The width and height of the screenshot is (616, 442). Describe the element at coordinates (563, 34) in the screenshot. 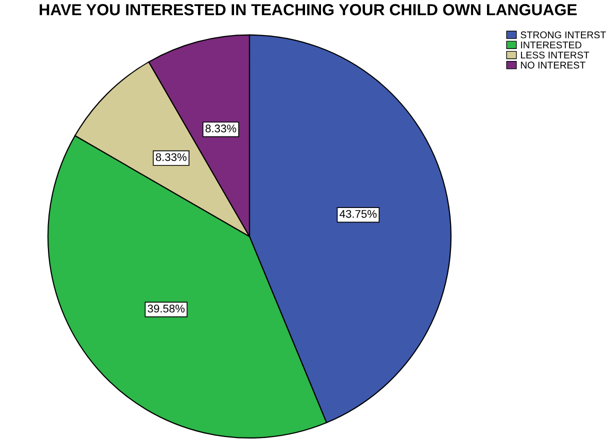

I see `legend-label: STRONG INTERST` at that location.